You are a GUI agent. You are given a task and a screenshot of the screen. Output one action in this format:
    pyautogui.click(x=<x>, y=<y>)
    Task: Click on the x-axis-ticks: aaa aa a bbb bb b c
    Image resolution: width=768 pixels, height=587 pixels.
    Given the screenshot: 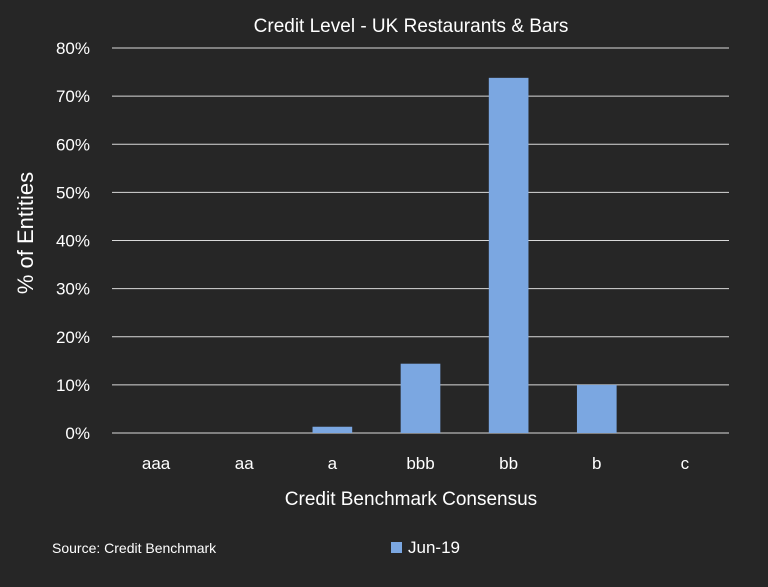 What is the action you would take?
    pyautogui.click(x=416, y=463)
    